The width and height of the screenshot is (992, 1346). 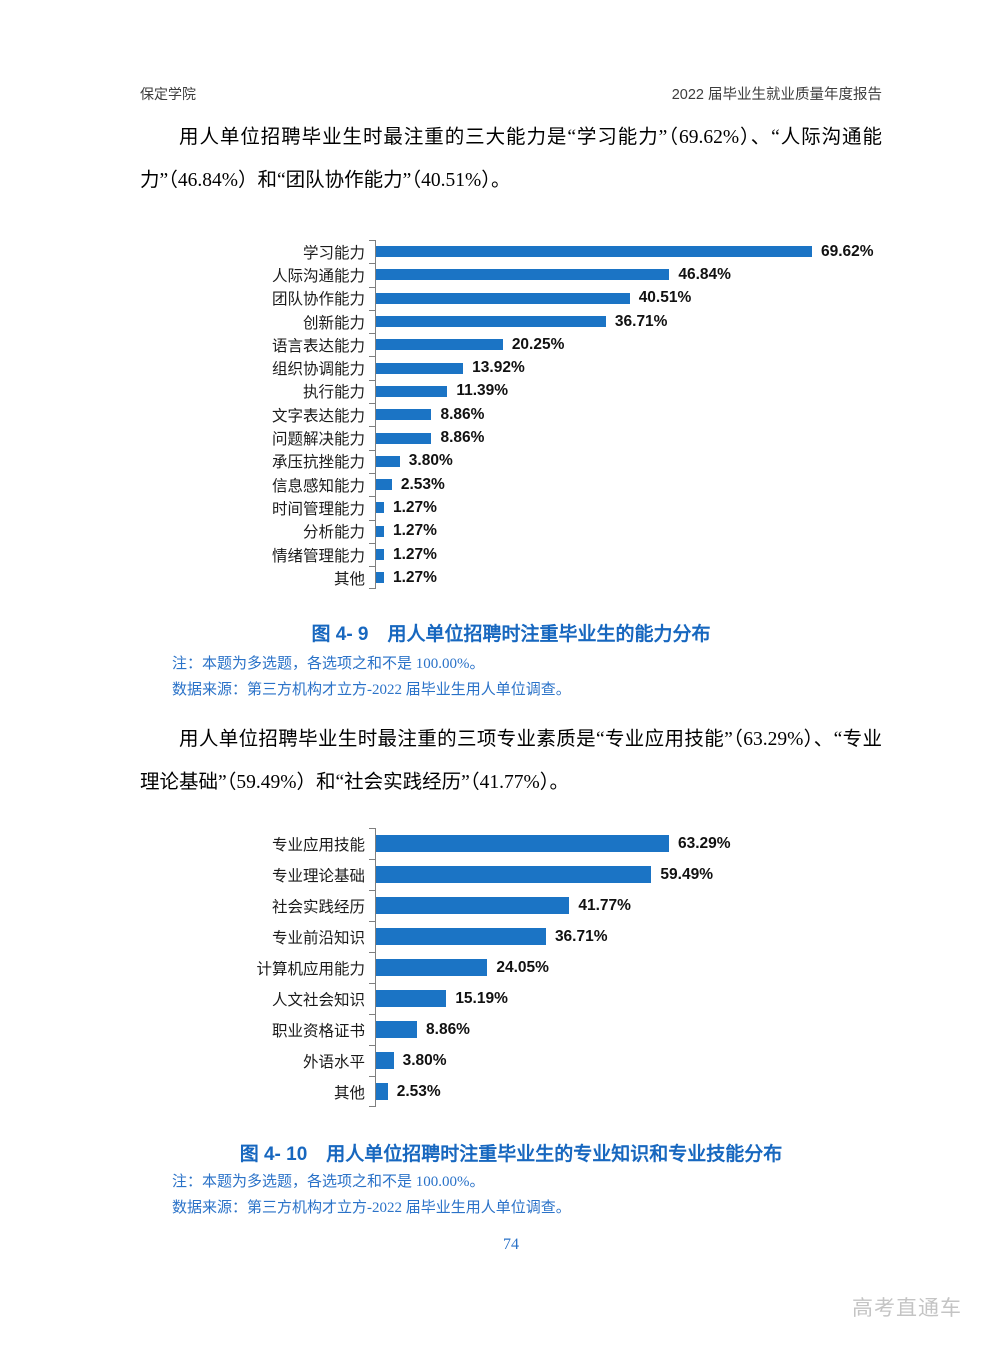 I want to click on chart-row: 外语水平 3.80%, so click(x=435, y=1060).